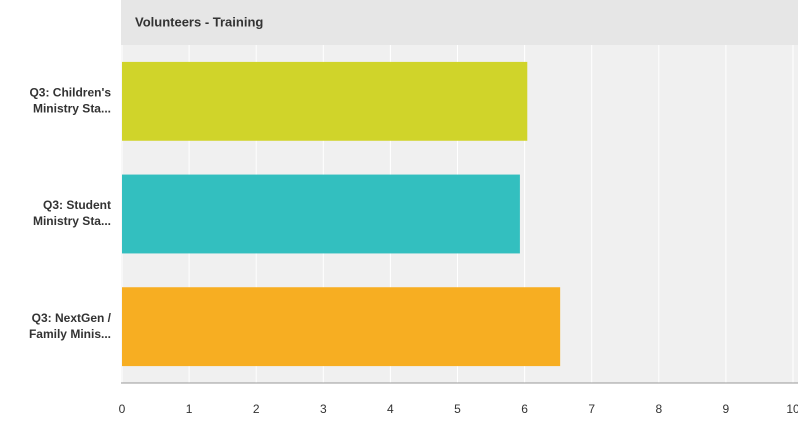 The image size is (798, 423). I want to click on x-tick-label: 8, so click(658, 409).